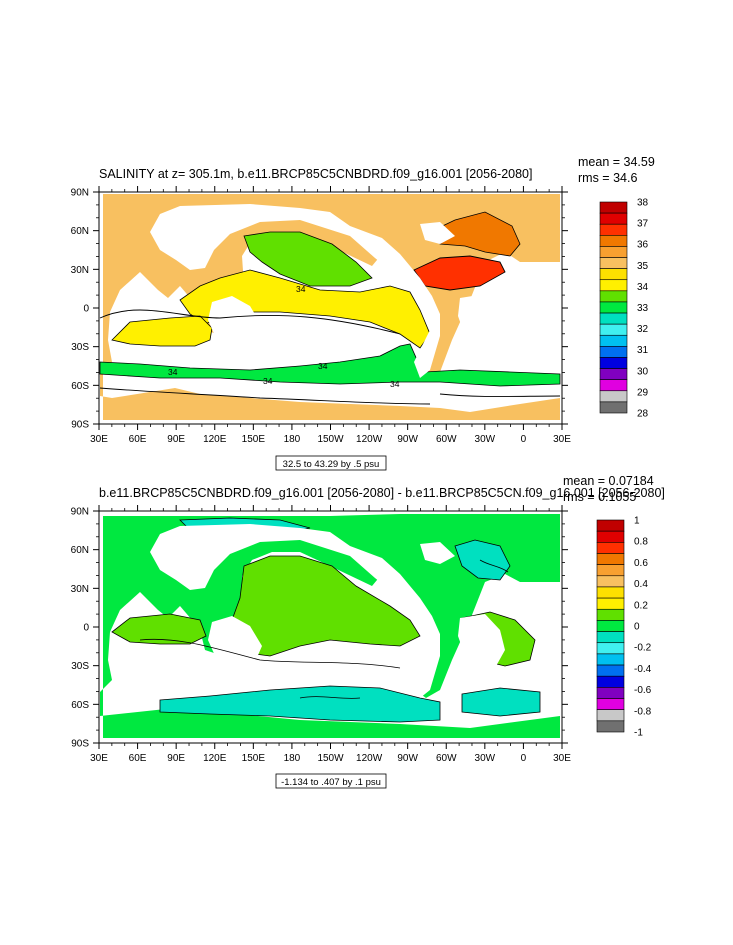 Image resolution: width=733 pixels, height=945 pixels. I want to click on x-tick-label: 0, so click(524, 439).